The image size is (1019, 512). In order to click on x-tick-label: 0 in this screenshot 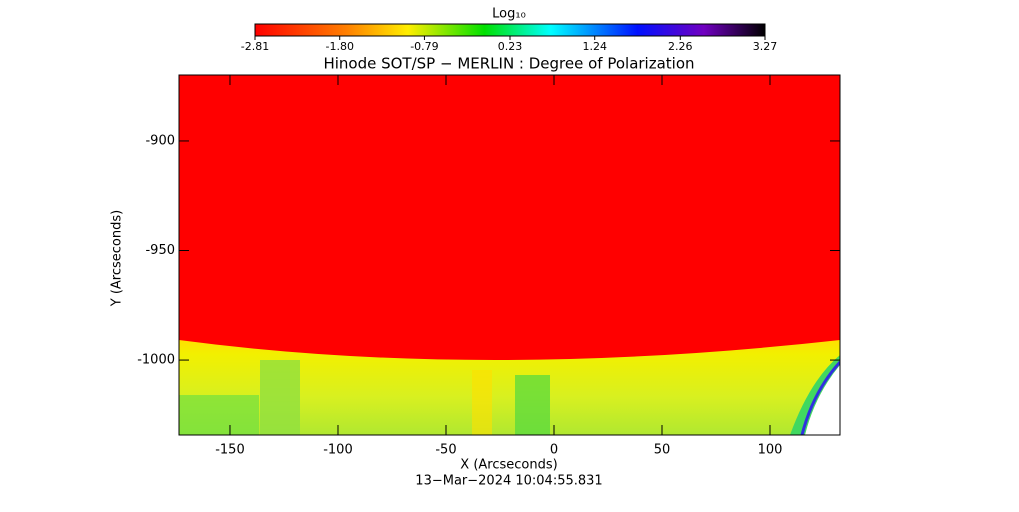, I will do `click(554, 450)`.